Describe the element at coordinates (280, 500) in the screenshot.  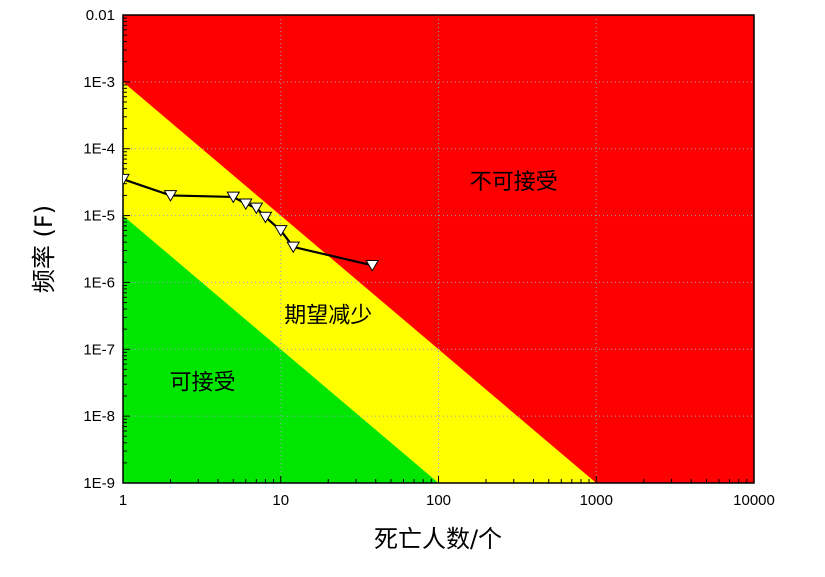
I see `x-tick-label: 10` at that location.